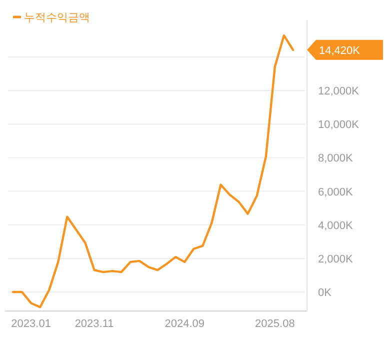 The height and width of the screenshot is (337, 386). Describe the element at coordinates (31, 324) in the screenshot. I see `x-tick-label: 2023.01` at that location.